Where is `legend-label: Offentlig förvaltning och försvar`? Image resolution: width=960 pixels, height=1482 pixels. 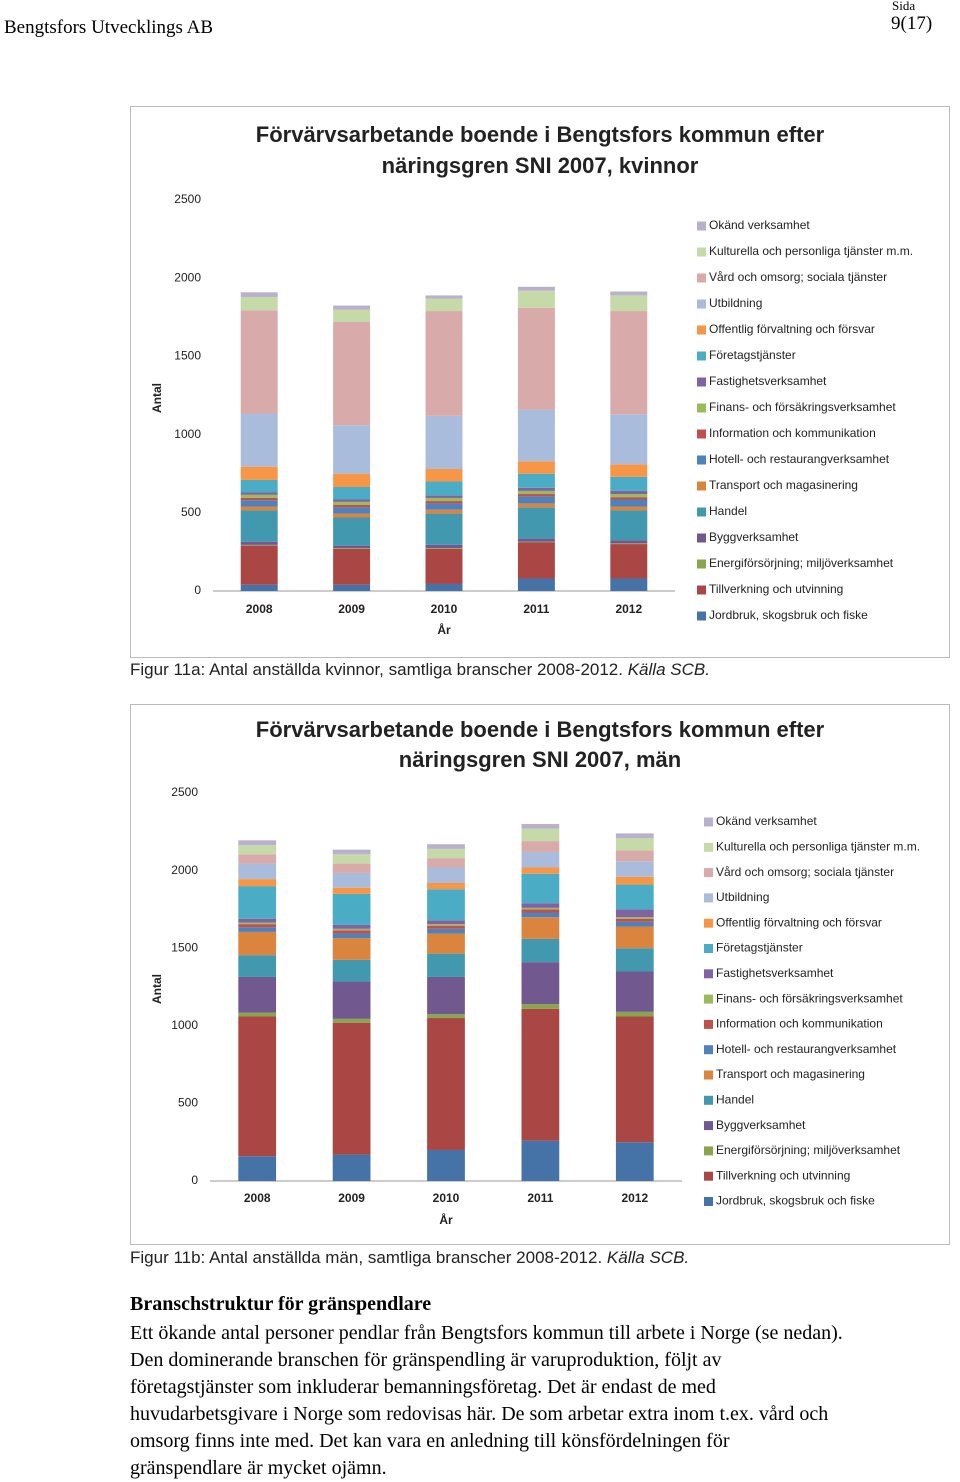
legend-label: Offentlig förvaltning och försvar is located at coordinates (792, 329).